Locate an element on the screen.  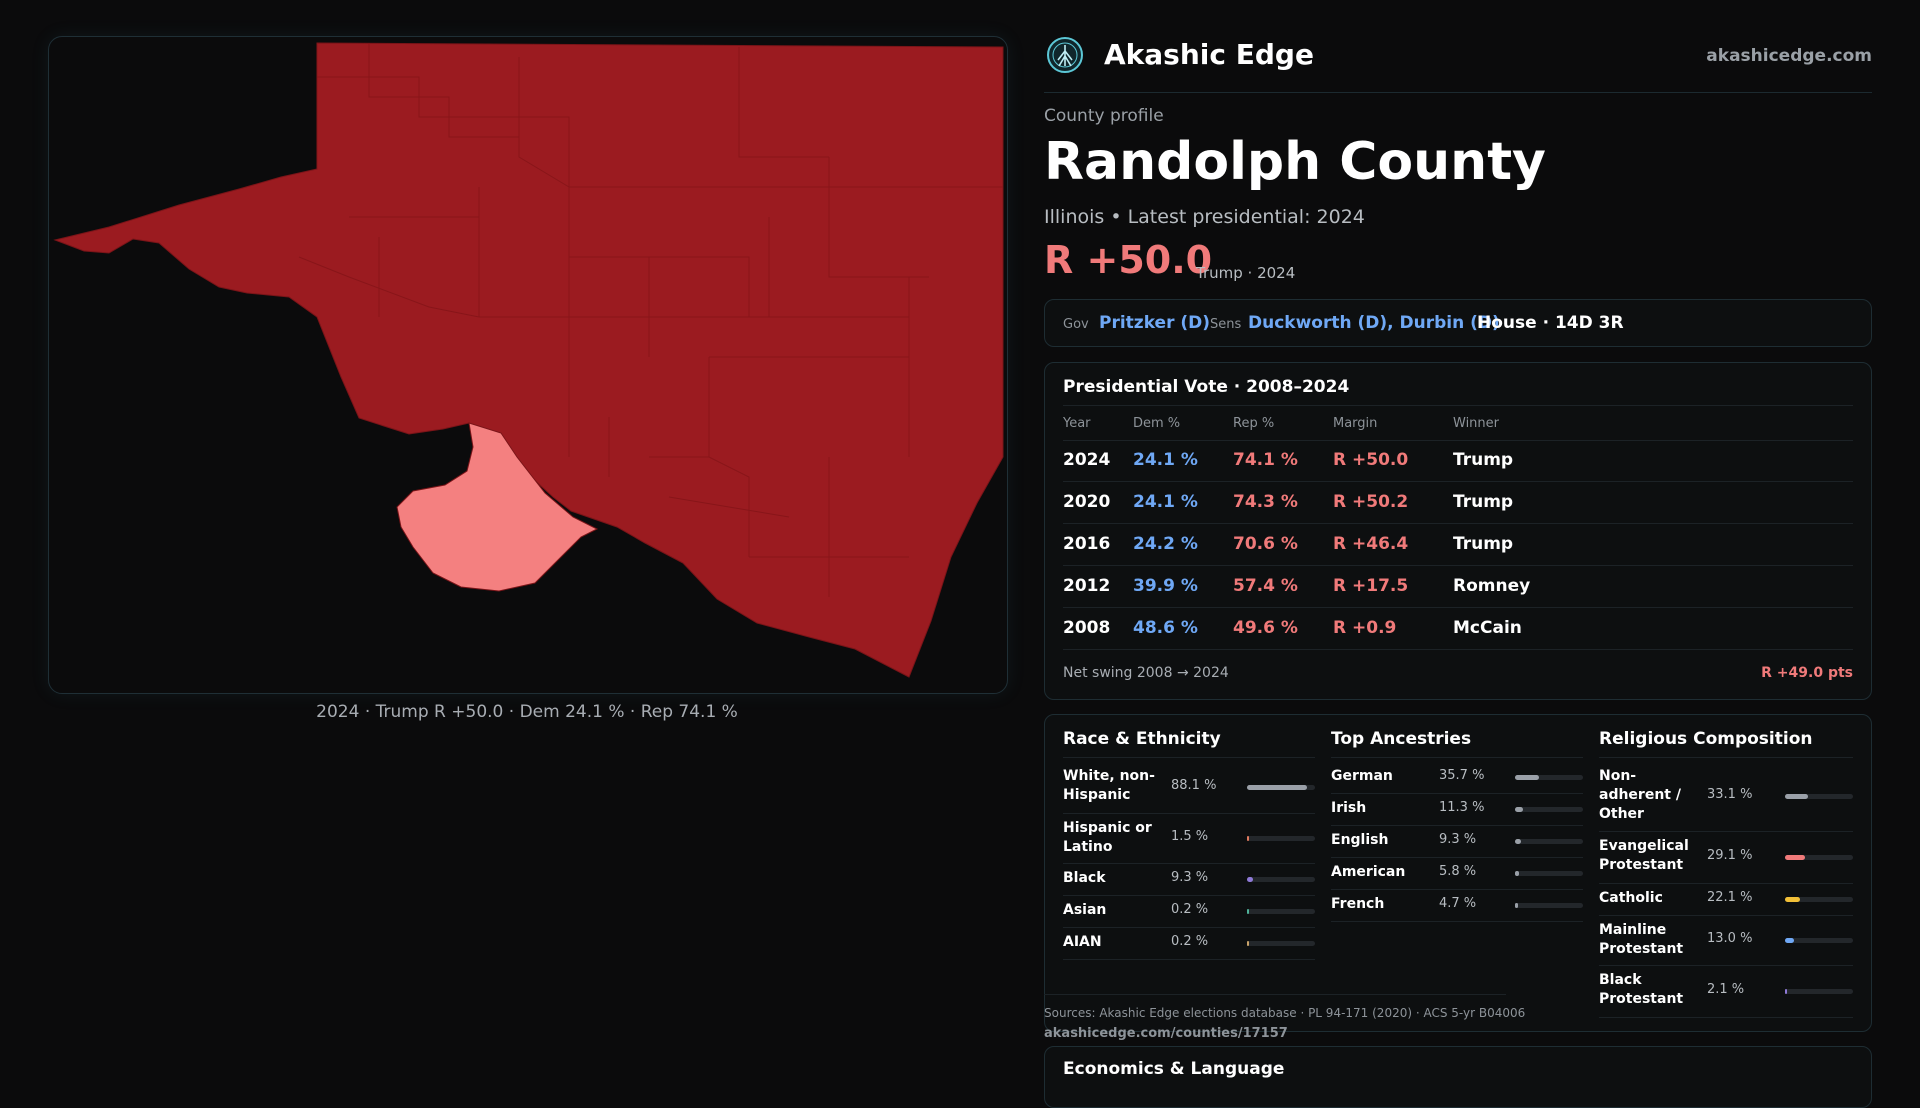
item-name: American is located at coordinates (1368, 872).